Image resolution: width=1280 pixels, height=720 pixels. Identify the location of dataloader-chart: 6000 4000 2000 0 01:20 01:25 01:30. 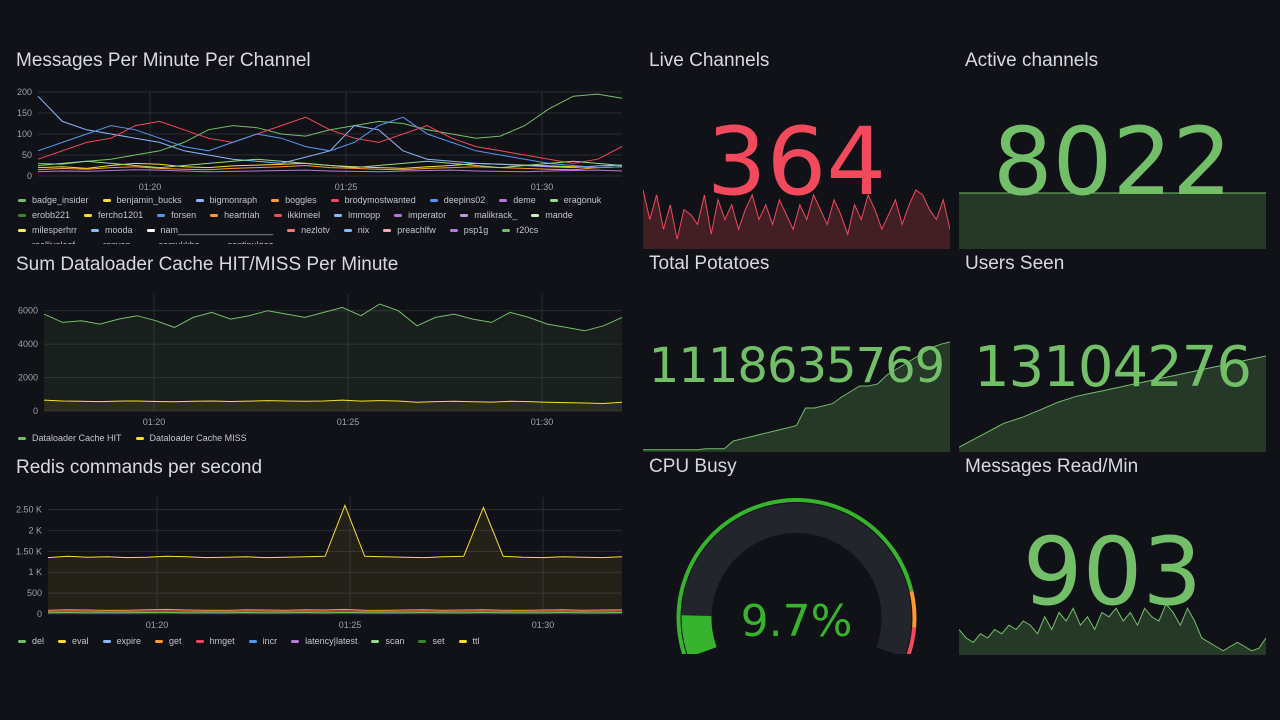
(320, 363).